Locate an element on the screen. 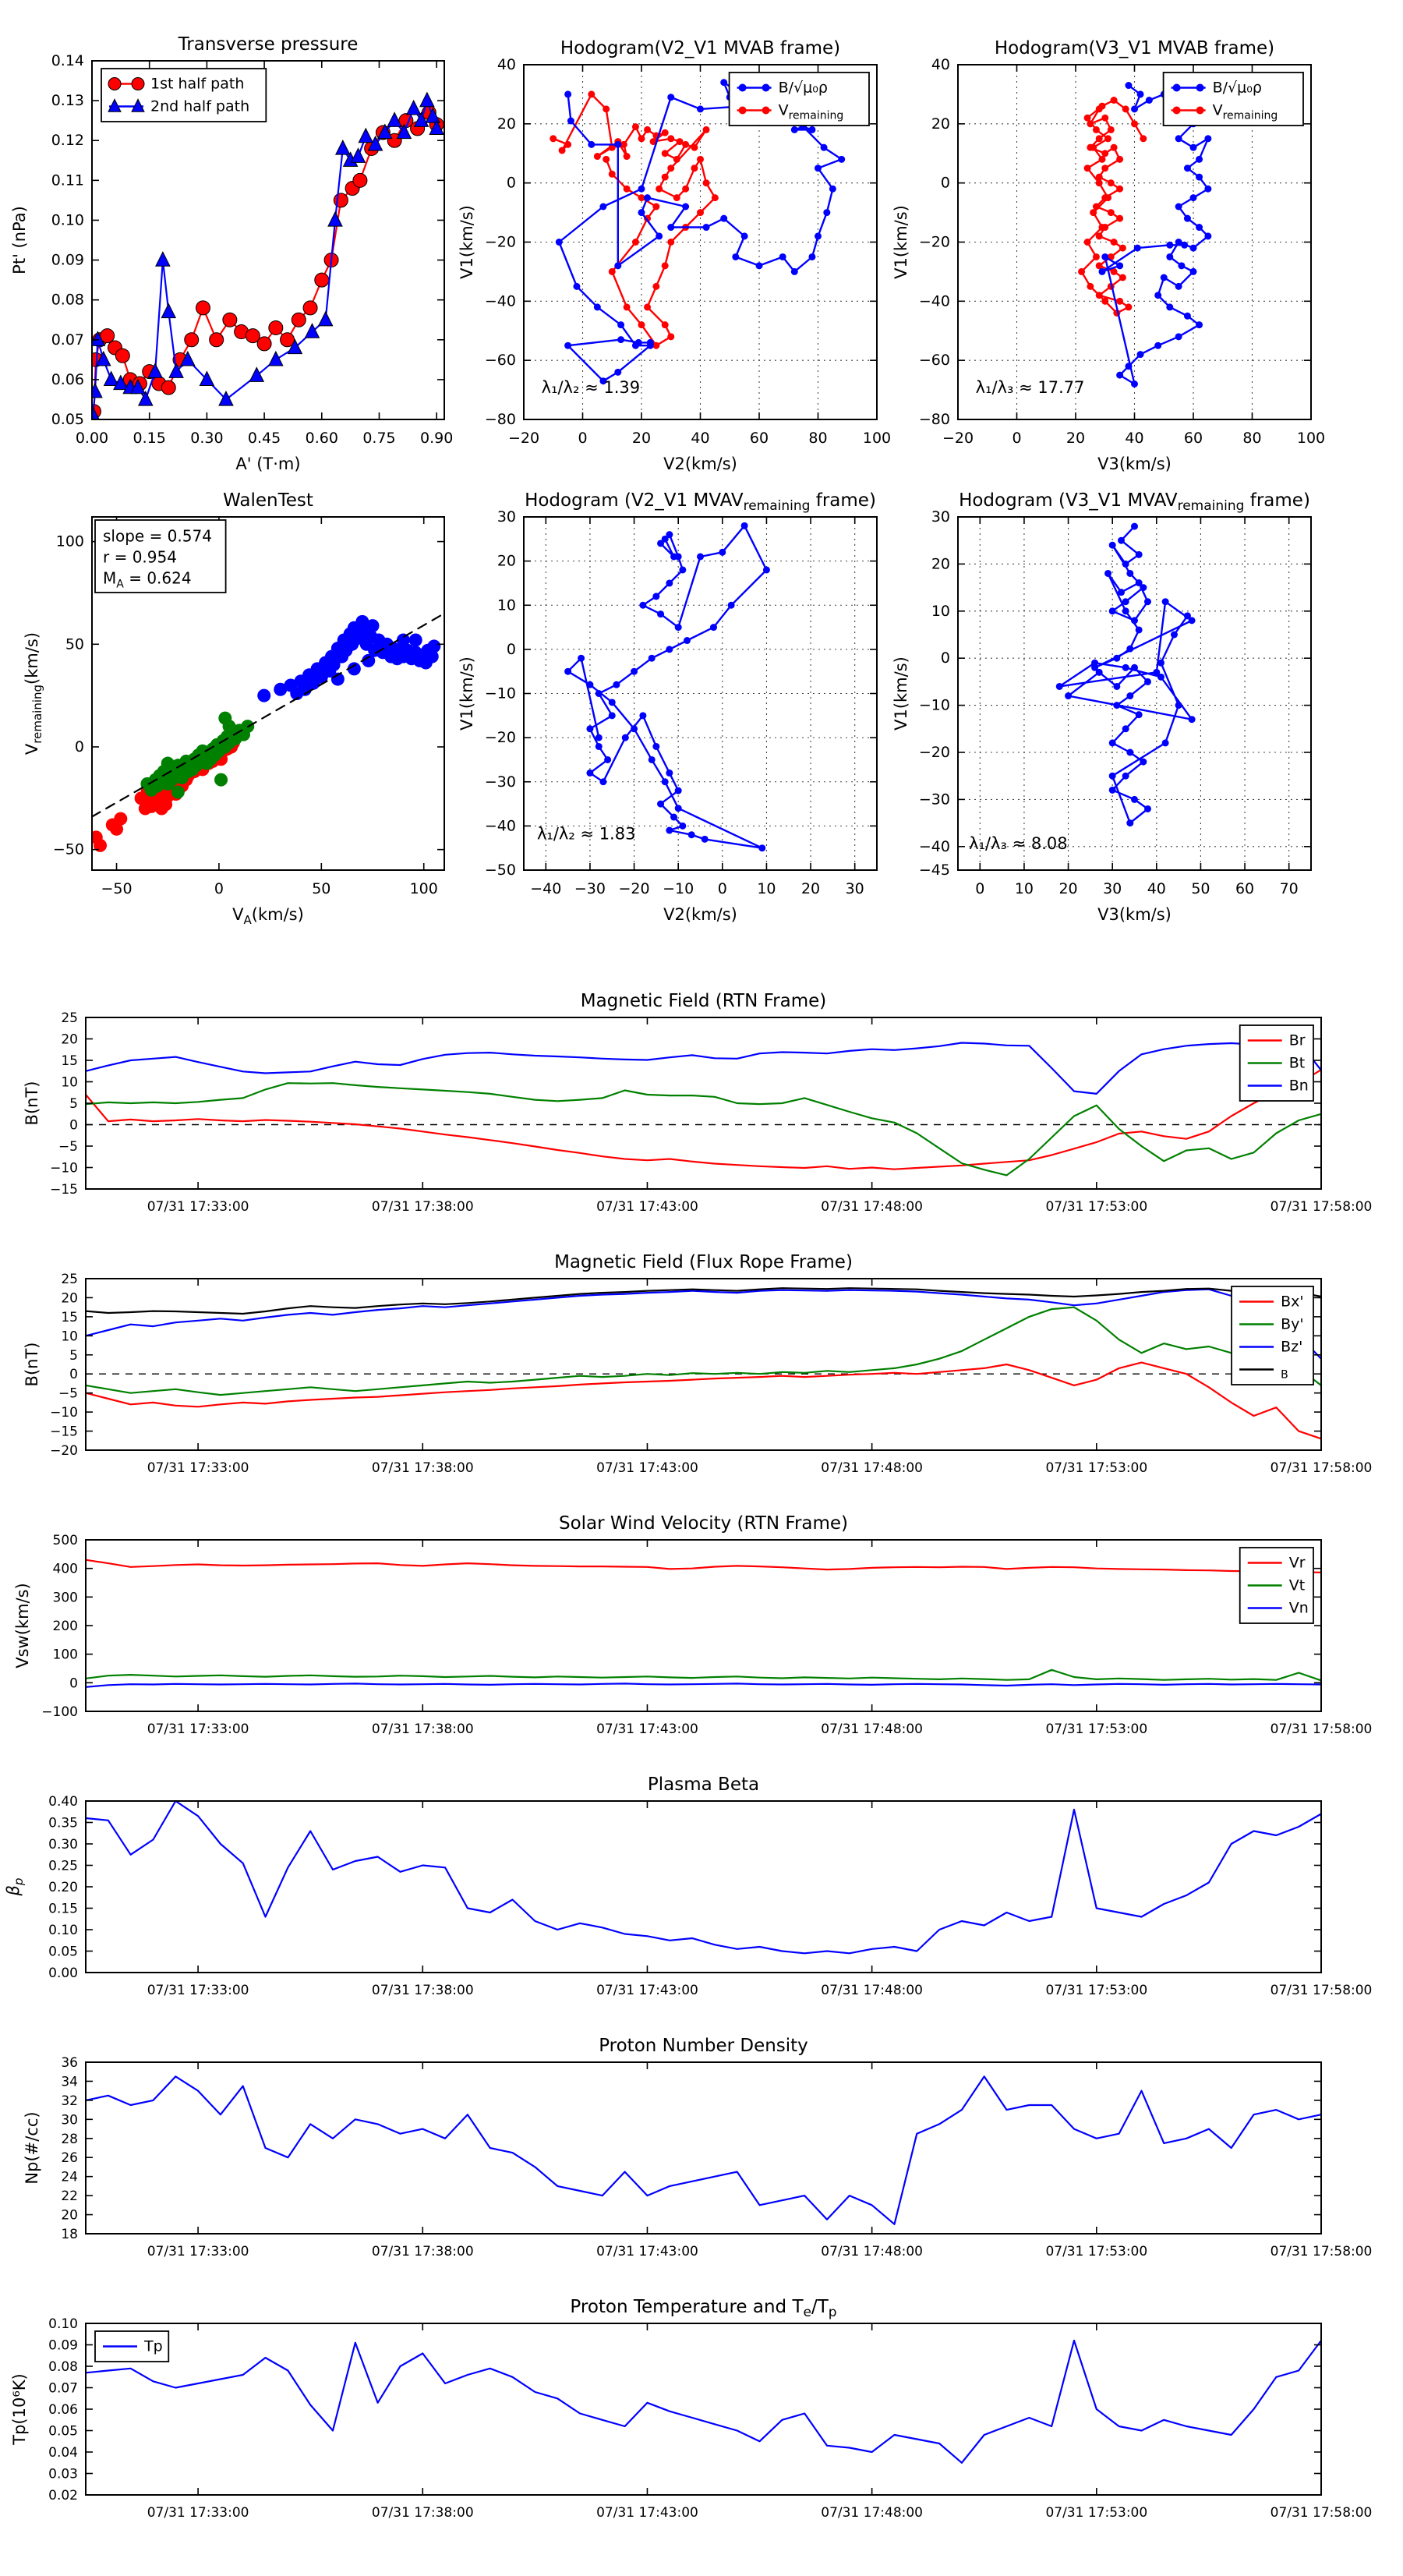 The width and height of the screenshot is (1403, 2576). hodogram-v2v1-mvab-xtick: 20 is located at coordinates (641, 438).